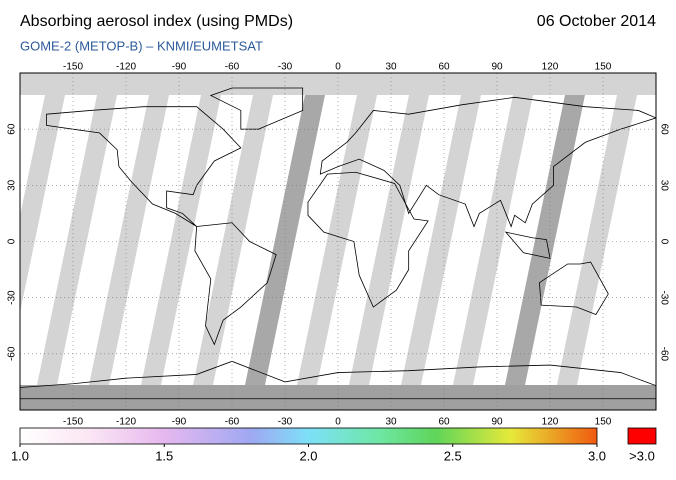  What do you see at coordinates (141, 45) in the screenshot?
I see `subtitle: GOME-2 (METOP-B) – KNMI/EUMETSAT` at bounding box center [141, 45].